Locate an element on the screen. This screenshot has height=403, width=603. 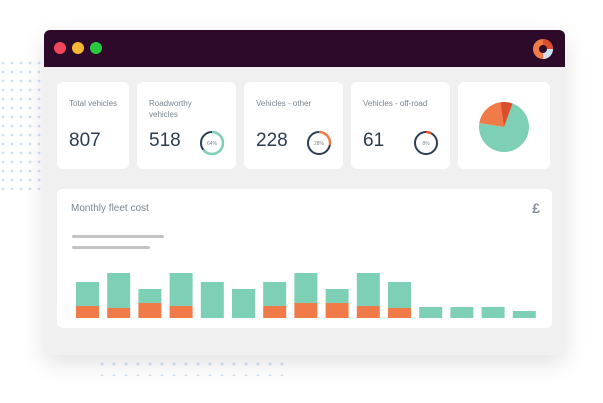
maximize-button is located at coordinates (96, 48).